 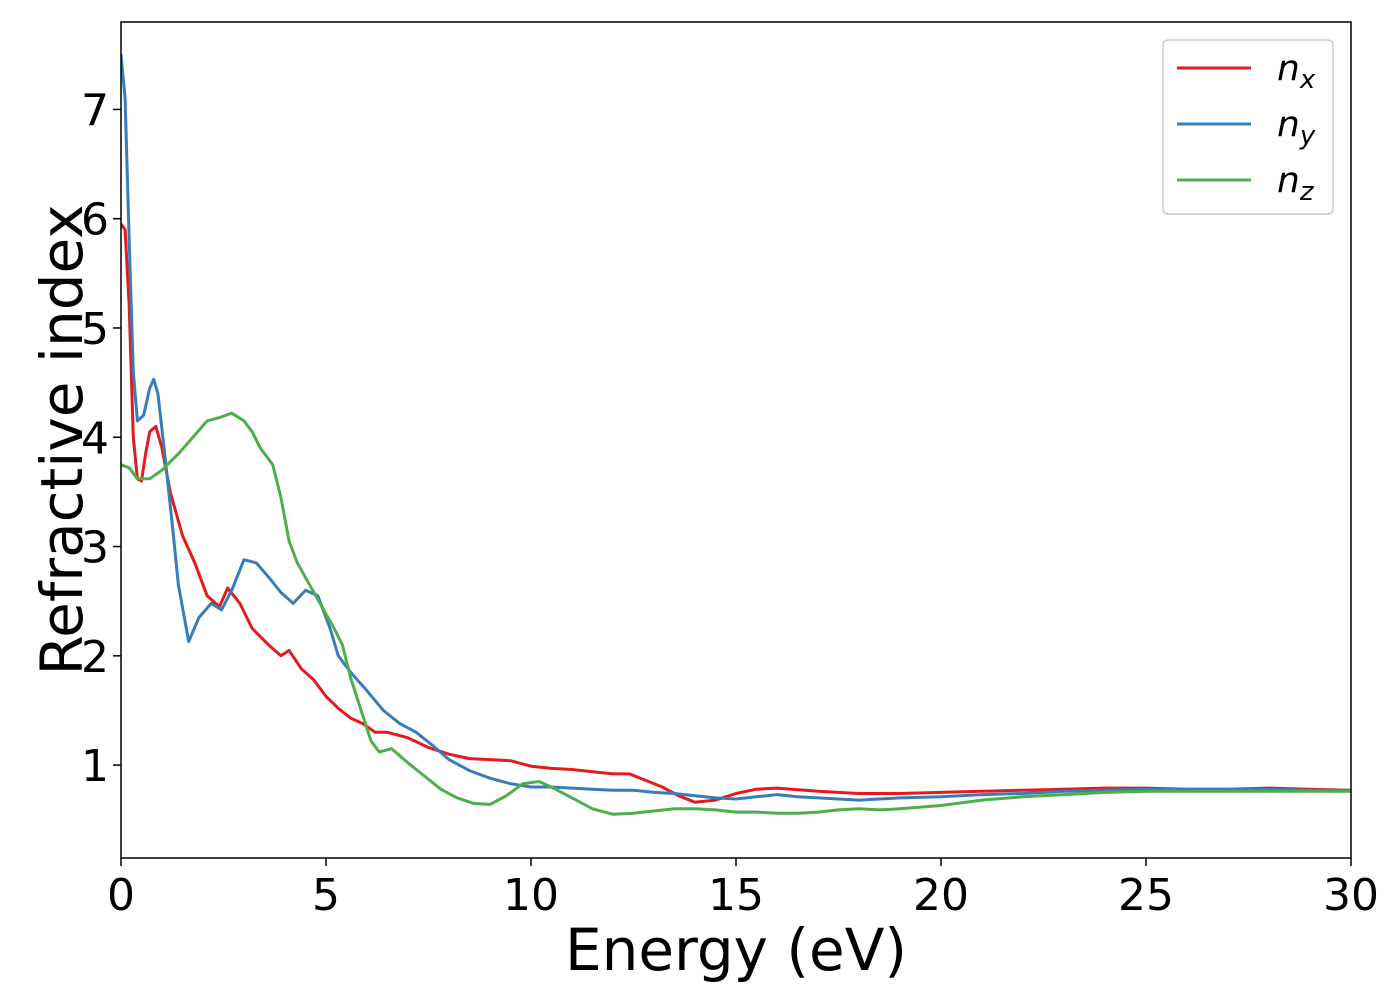 What do you see at coordinates (1351, 895) in the screenshot?
I see `x-tick-label: 30` at bounding box center [1351, 895].